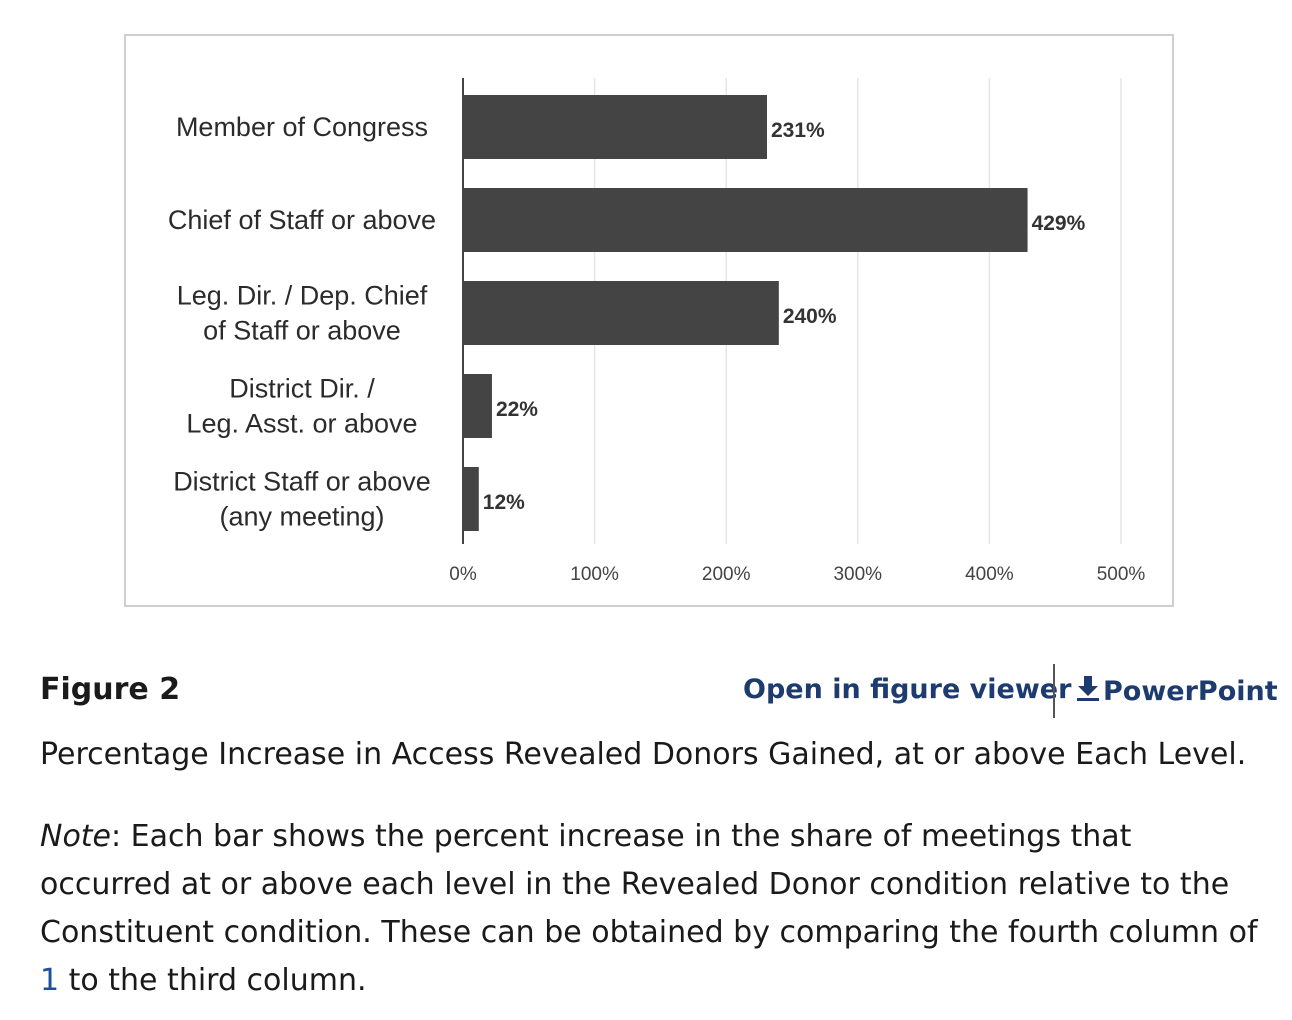 The image size is (1292, 1020). What do you see at coordinates (50, 980) in the screenshot?
I see `table-reference-link: 1` at bounding box center [50, 980].